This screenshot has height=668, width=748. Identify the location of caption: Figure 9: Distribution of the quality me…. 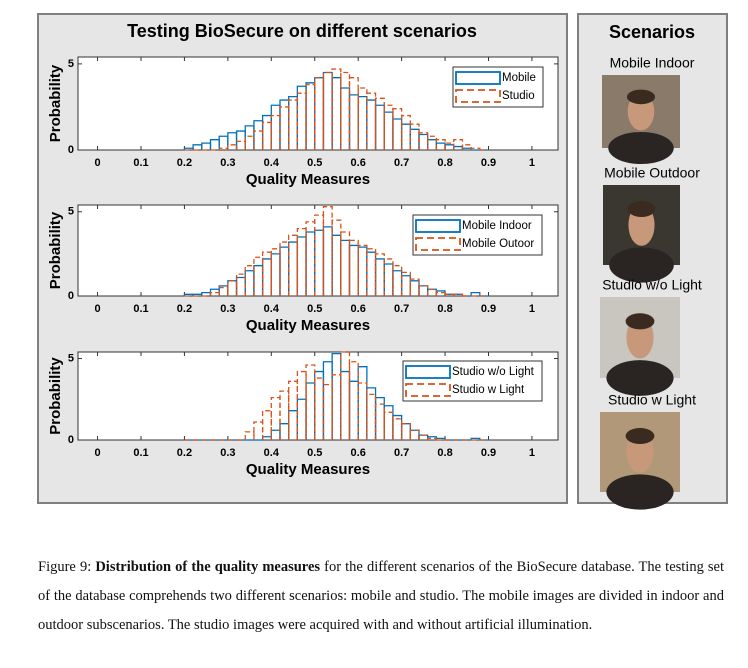
(381, 596).